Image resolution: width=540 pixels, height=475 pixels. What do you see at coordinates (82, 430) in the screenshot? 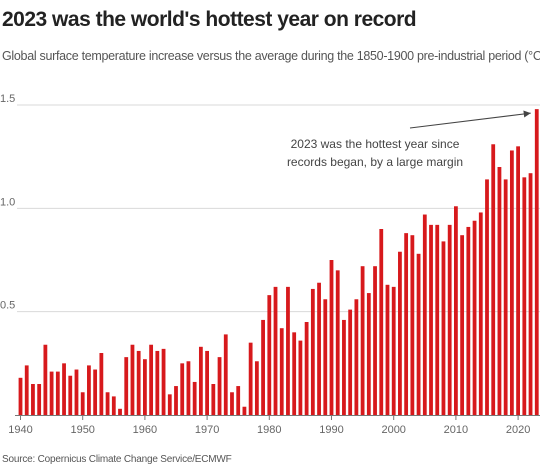
I see `x-tick-label: 1950` at bounding box center [82, 430].